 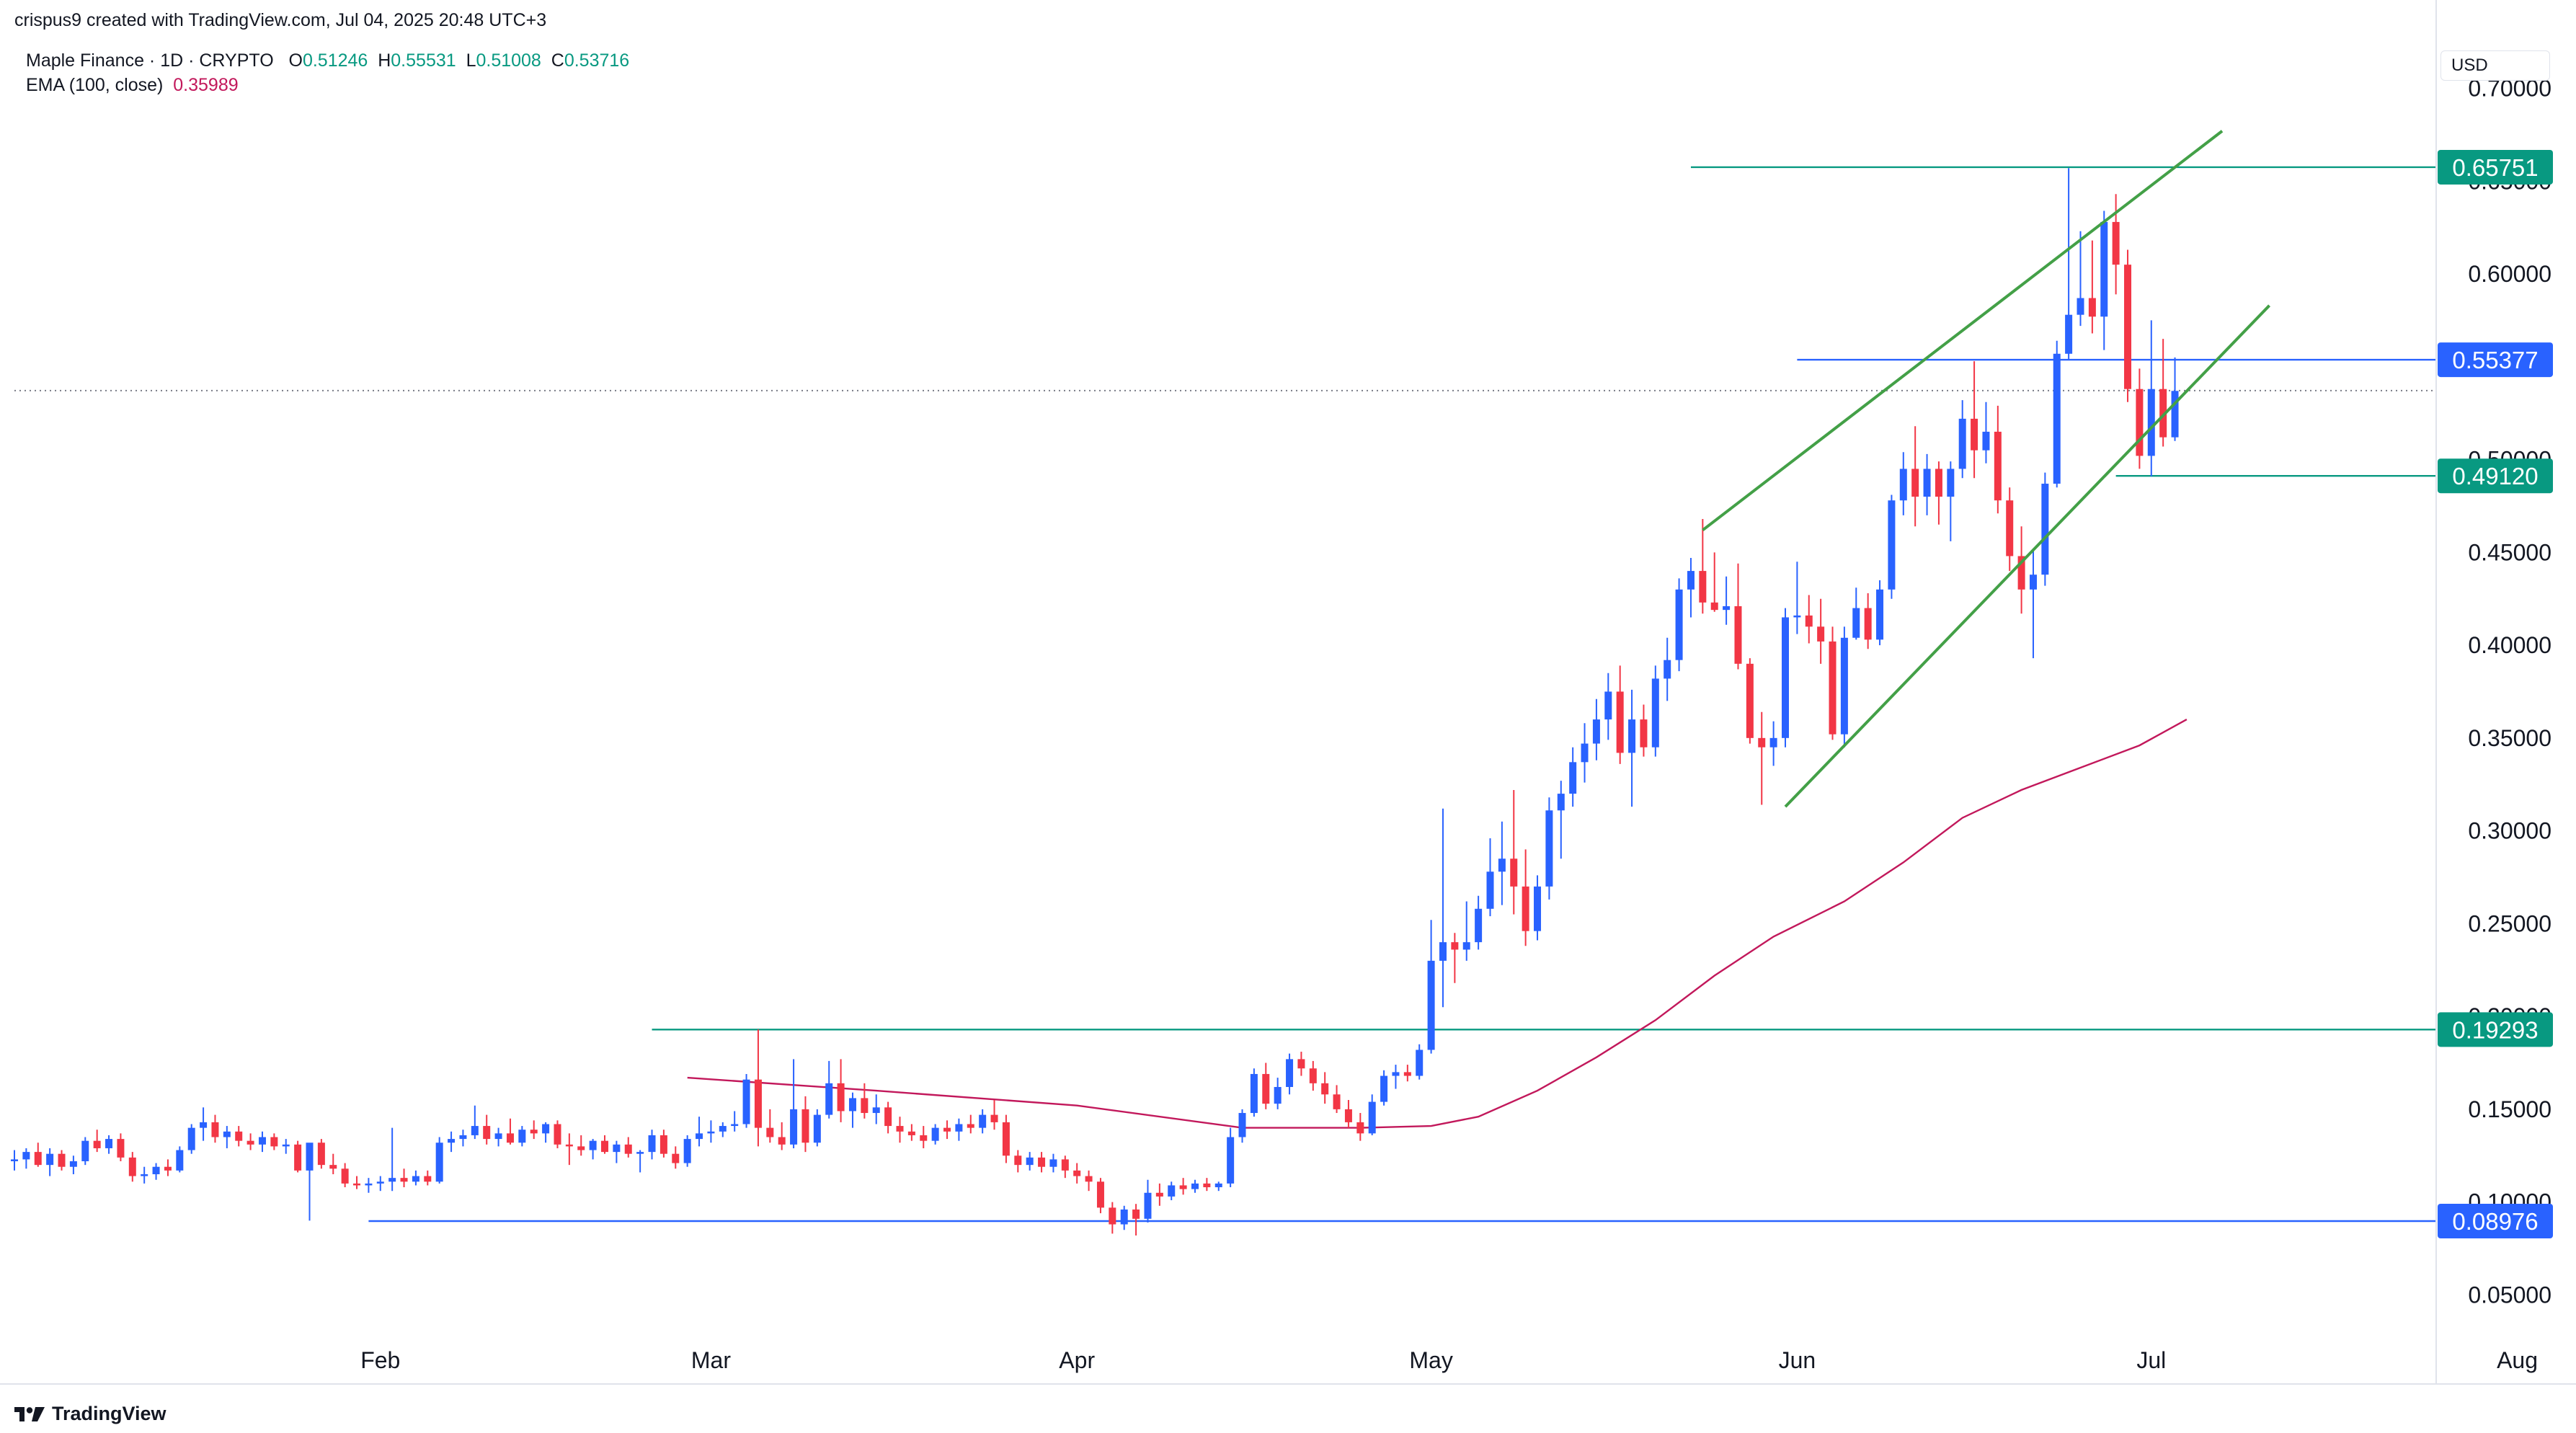 I want to click on price-tag: 0.55377, so click(x=2495, y=360).